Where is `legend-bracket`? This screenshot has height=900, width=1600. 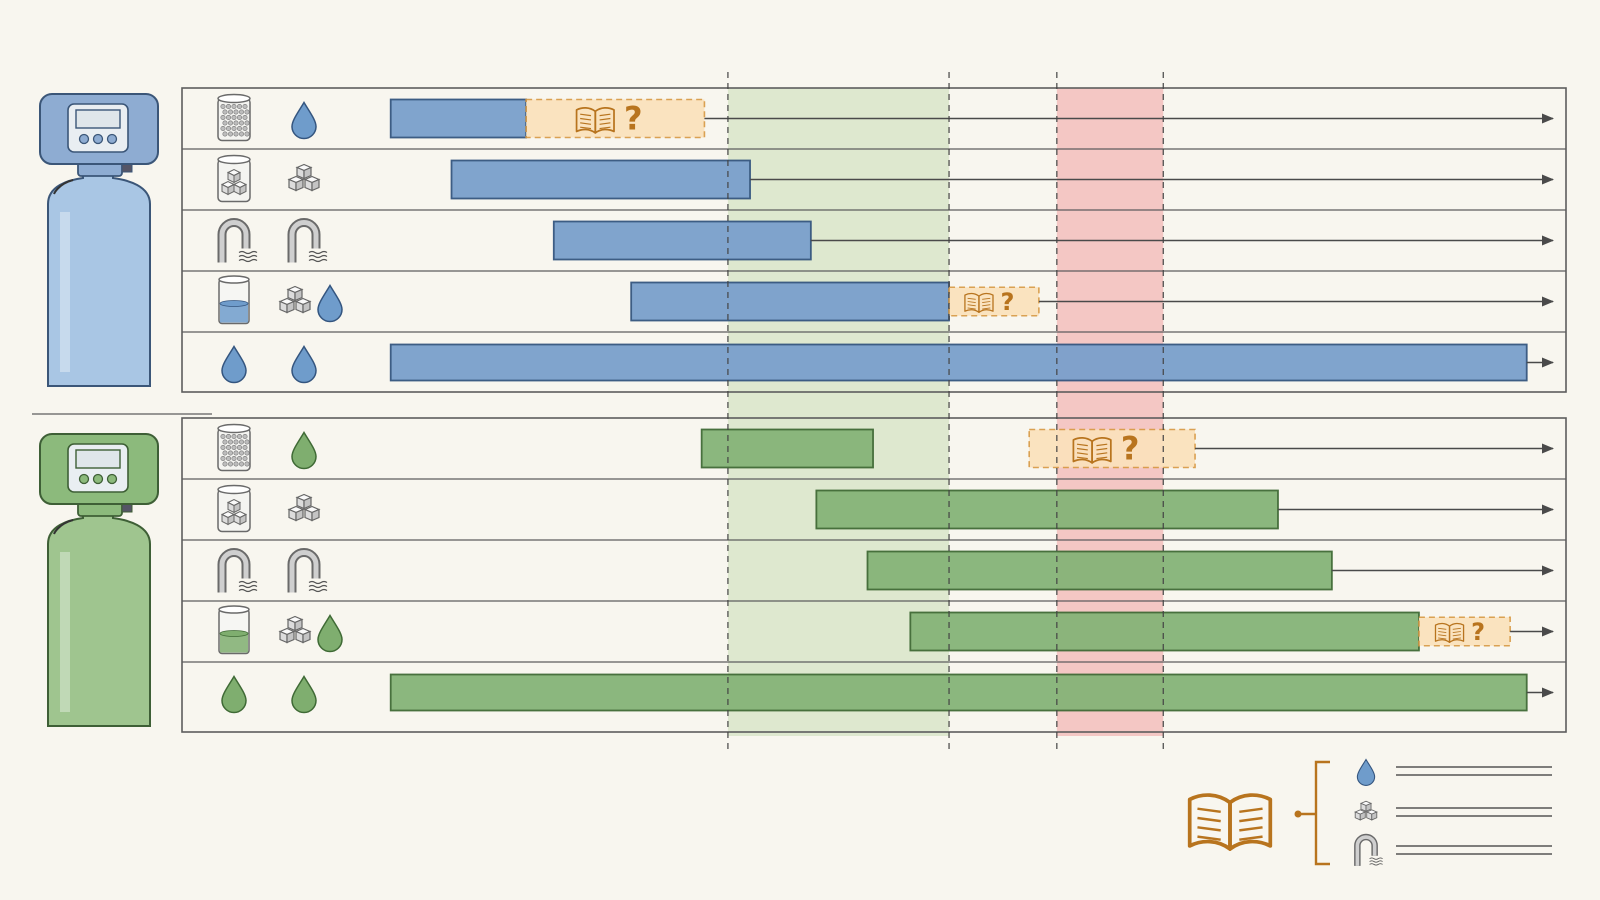 legend-bracket is located at coordinates (1322, 813).